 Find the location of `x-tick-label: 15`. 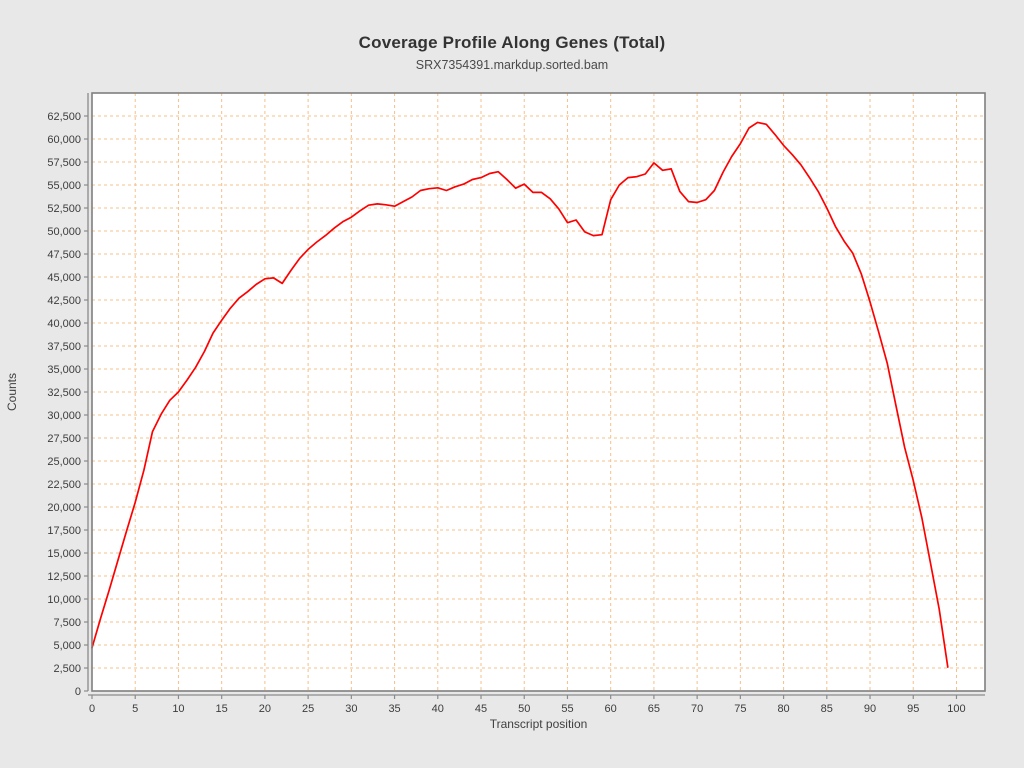

x-tick-label: 15 is located at coordinates (222, 709).